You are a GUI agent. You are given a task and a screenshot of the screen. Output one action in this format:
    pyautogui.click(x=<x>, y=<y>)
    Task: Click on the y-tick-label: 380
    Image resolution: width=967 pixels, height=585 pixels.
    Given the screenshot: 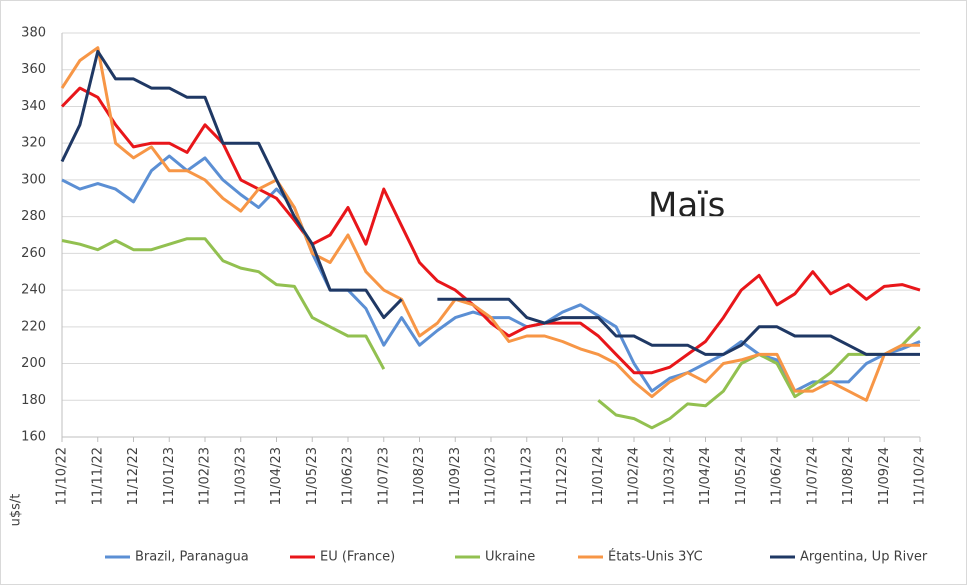 What is the action you would take?
    pyautogui.click(x=33, y=33)
    